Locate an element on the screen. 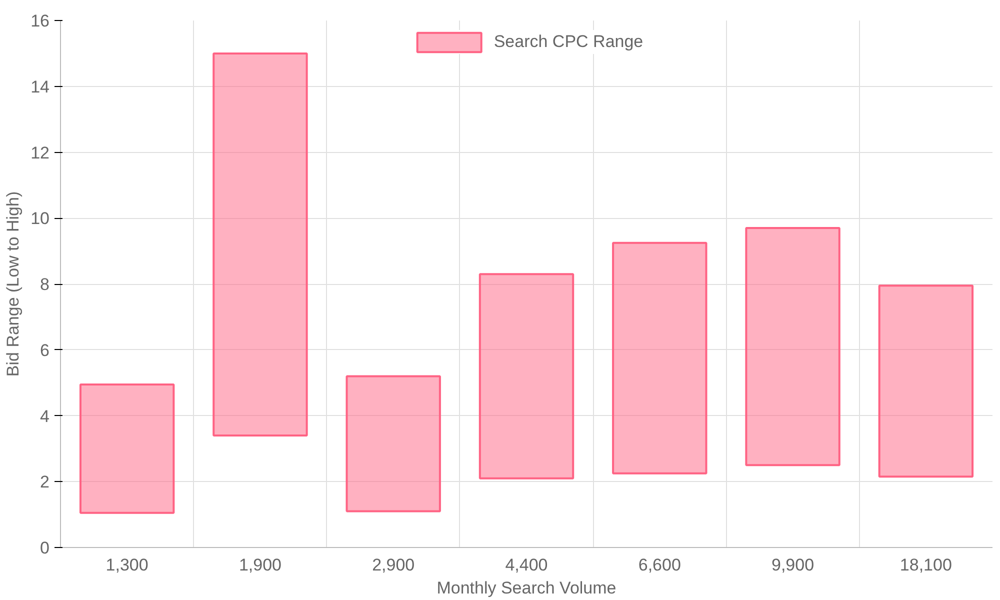 This screenshot has width=1000, height=600. y-tick-label: 14 is located at coordinates (40, 86).